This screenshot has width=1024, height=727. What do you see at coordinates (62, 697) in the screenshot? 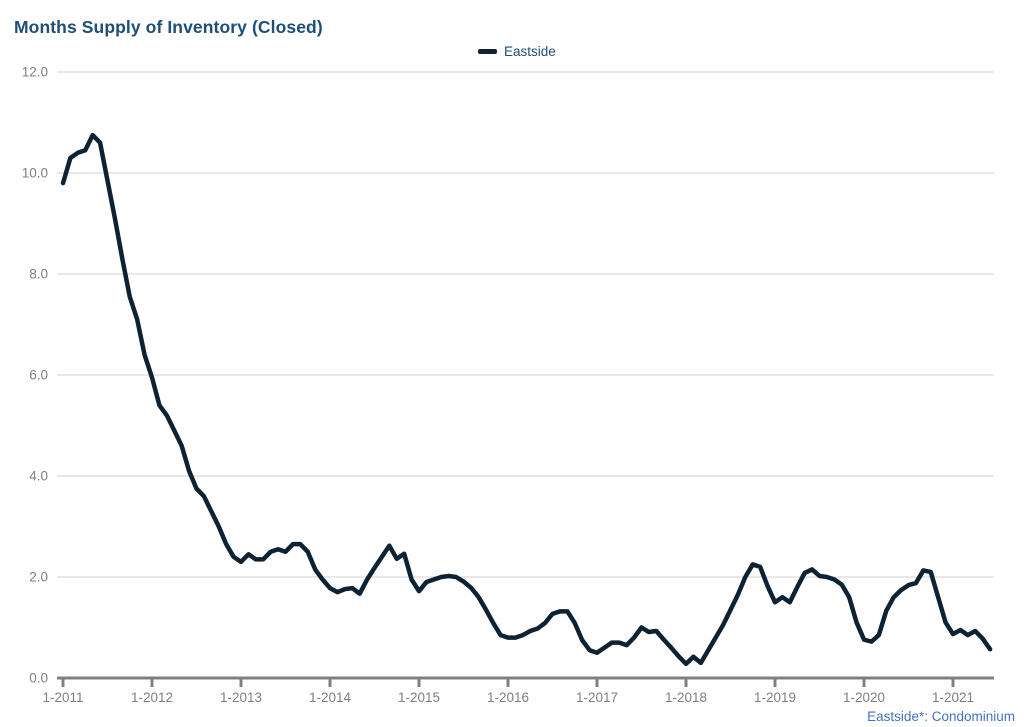
I see `x-tick-label: 1-2011` at bounding box center [62, 697].